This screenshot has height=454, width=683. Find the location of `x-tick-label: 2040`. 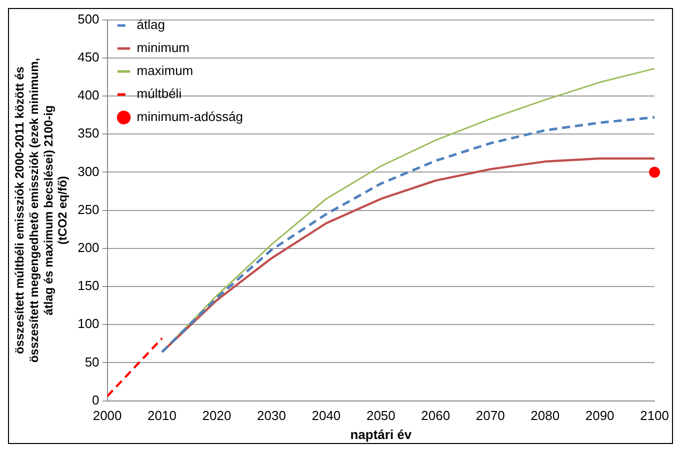

x-tick-label: 2040 is located at coordinates (326, 416).